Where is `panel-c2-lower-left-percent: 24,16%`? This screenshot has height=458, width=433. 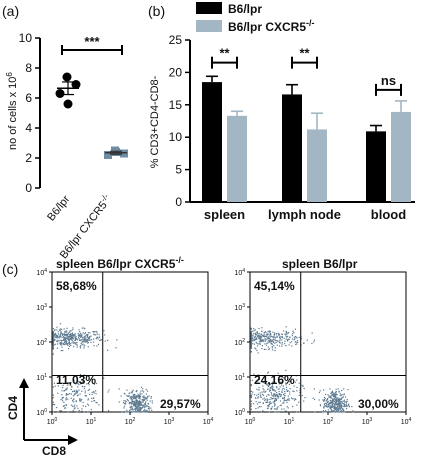
panel-c2-lower-left-percent: 24,16% is located at coordinates (274, 380).